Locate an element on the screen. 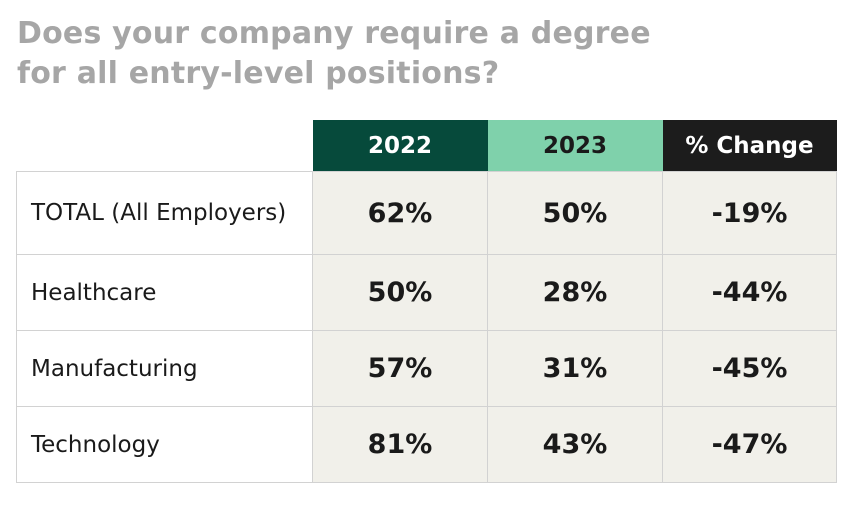 The width and height of the screenshot is (854, 510). header-row: 2022 2023 % Change is located at coordinates (427, 146).